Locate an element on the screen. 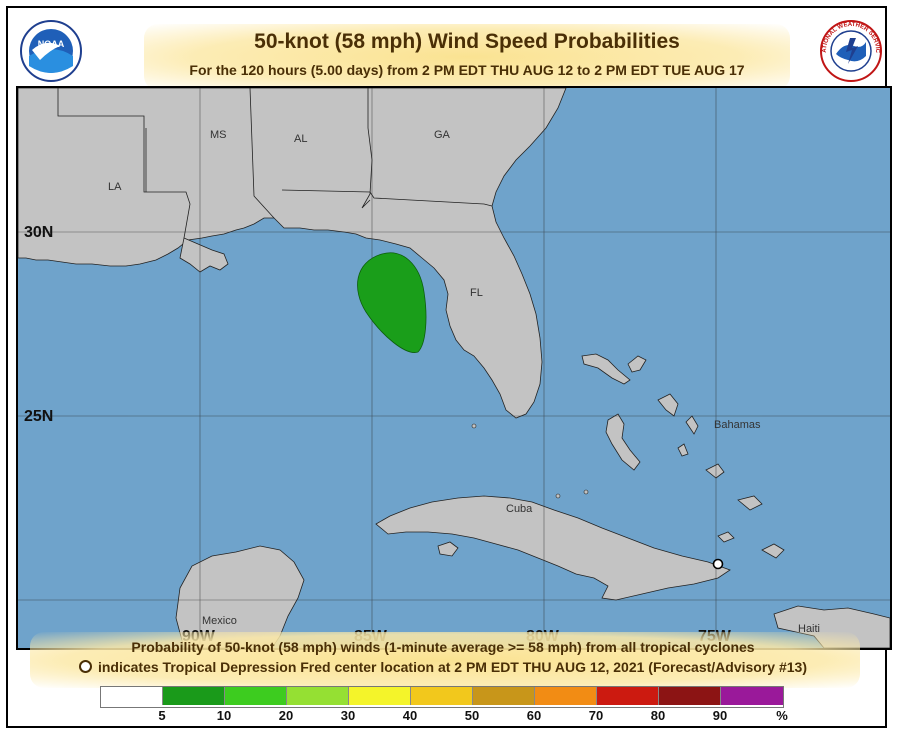 The width and height of the screenshot is (897, 738). color-legend is located at coordinates (442, 697).